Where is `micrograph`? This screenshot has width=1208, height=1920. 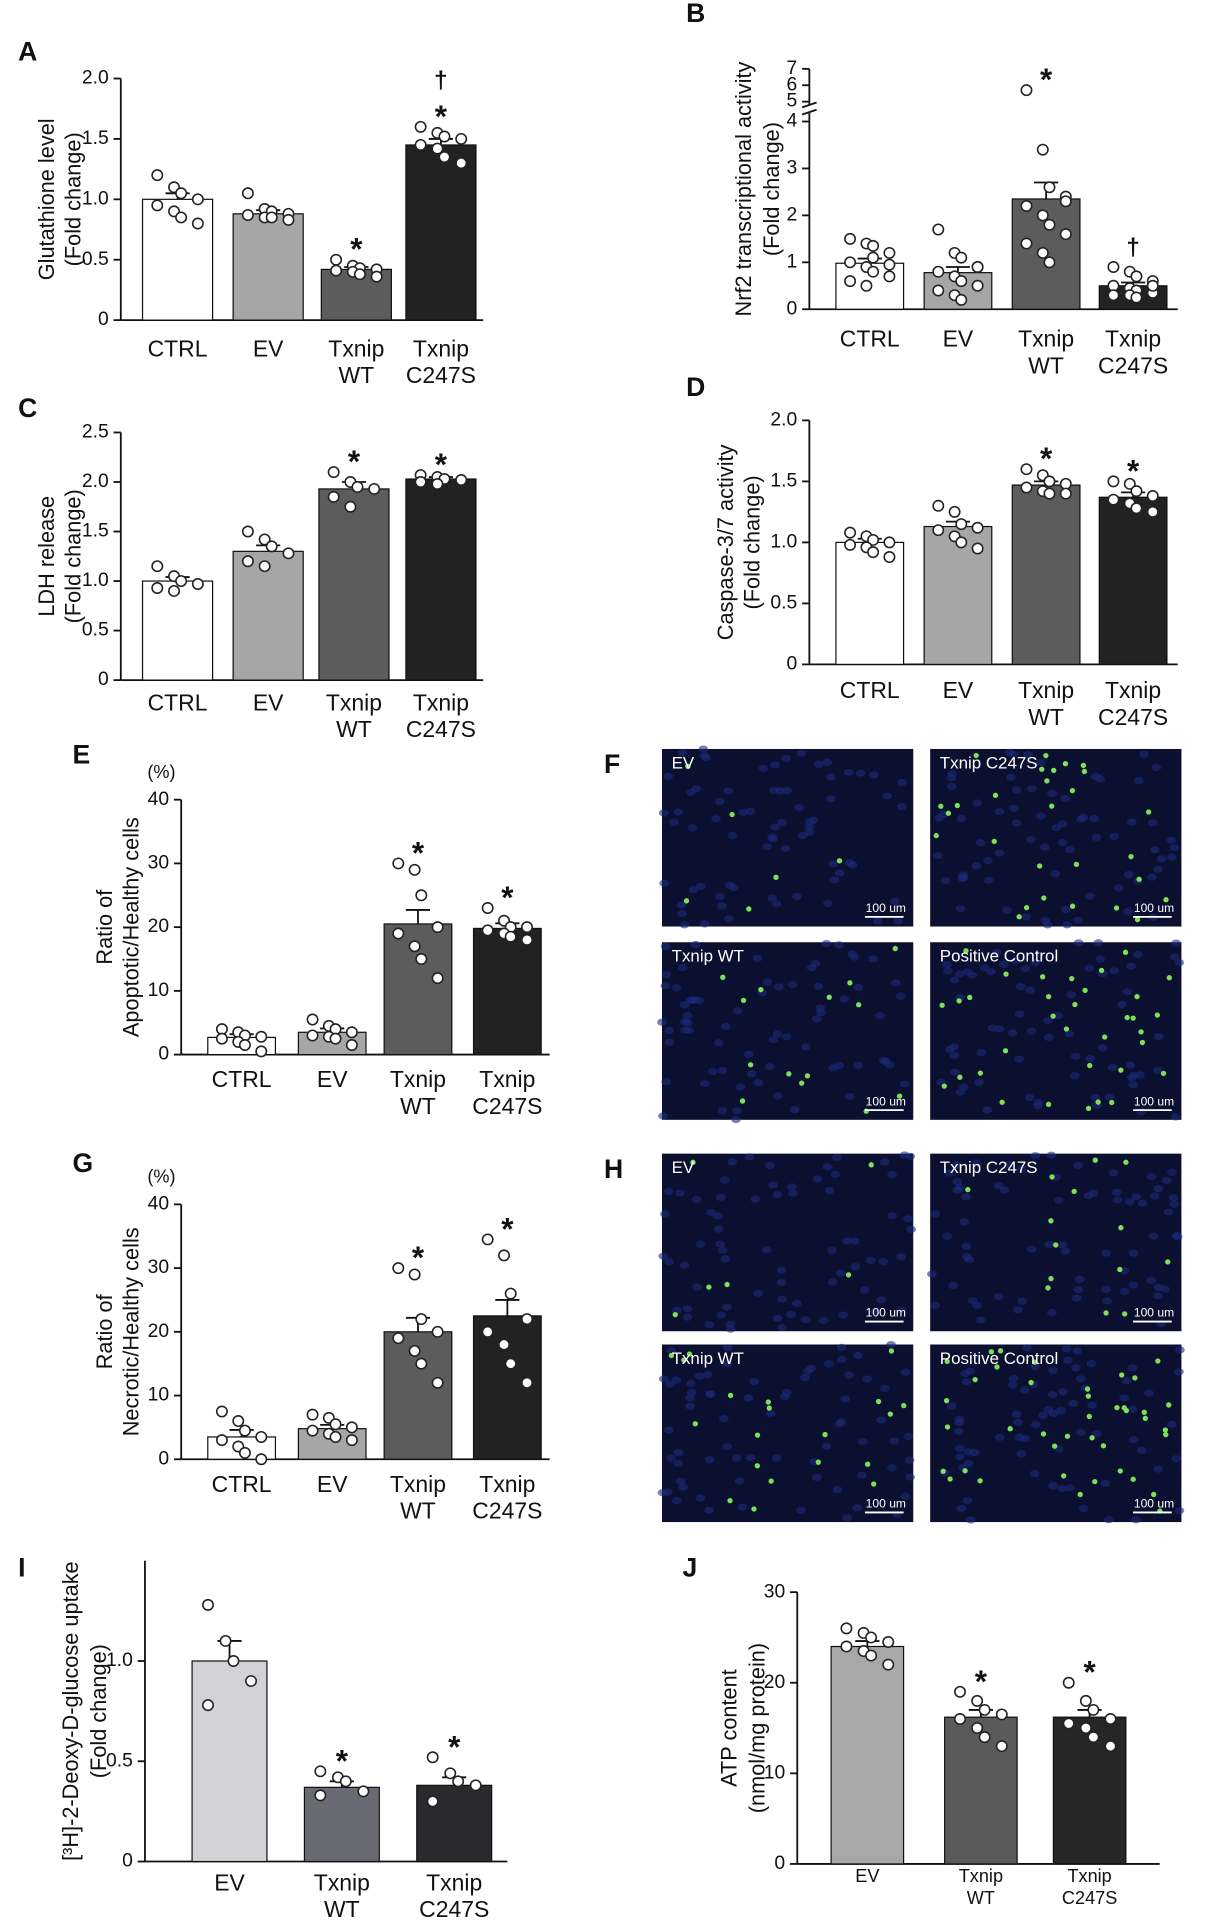 micrograph is located at coordinates (1056, 837).